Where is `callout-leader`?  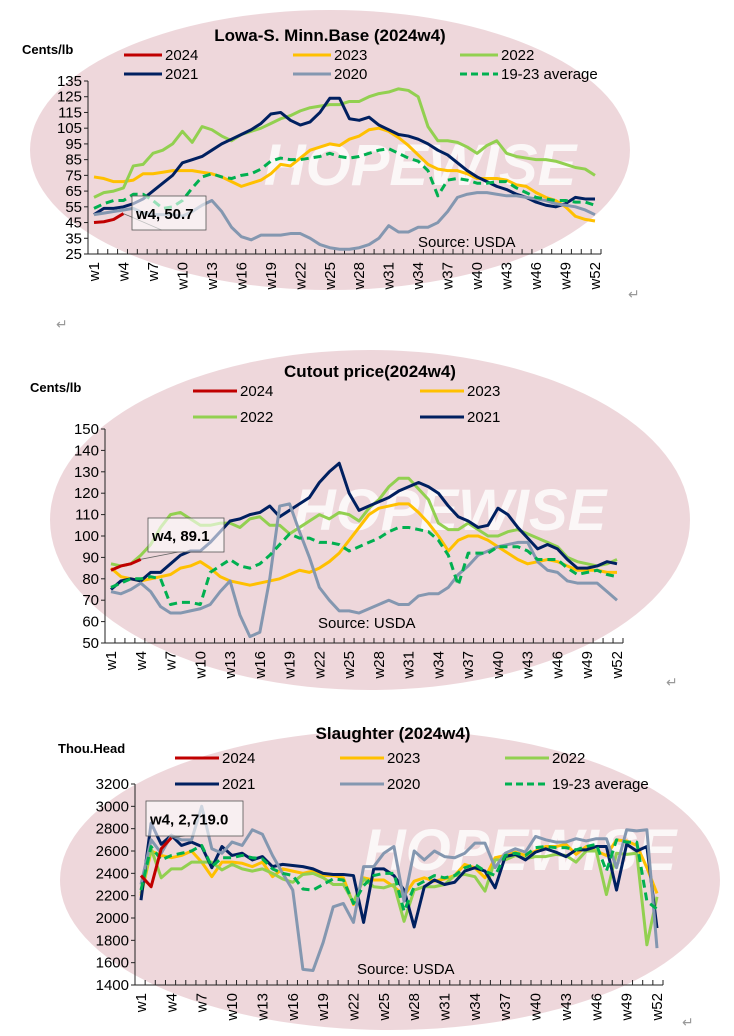 callout-leader is located at coordinates (159, 555).